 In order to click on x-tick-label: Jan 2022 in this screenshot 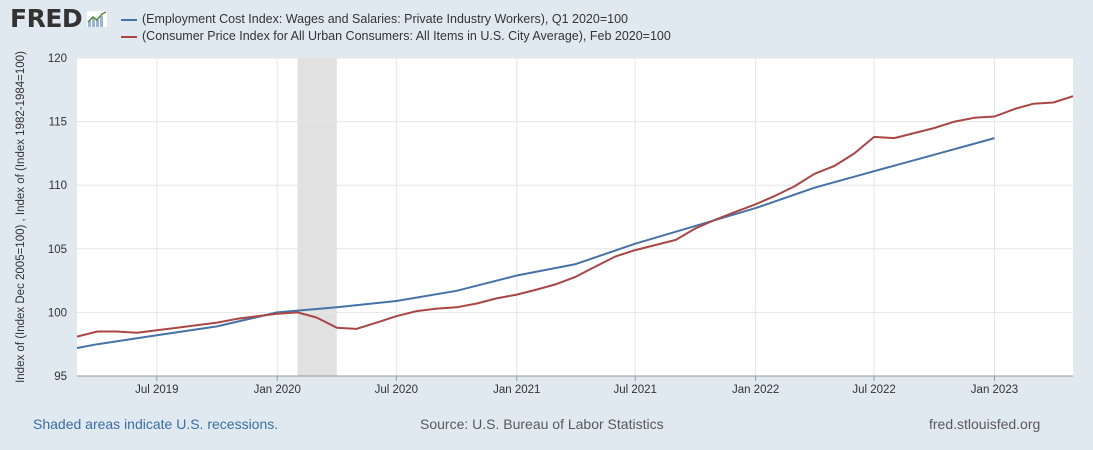, I will do `click(755, 390)`.